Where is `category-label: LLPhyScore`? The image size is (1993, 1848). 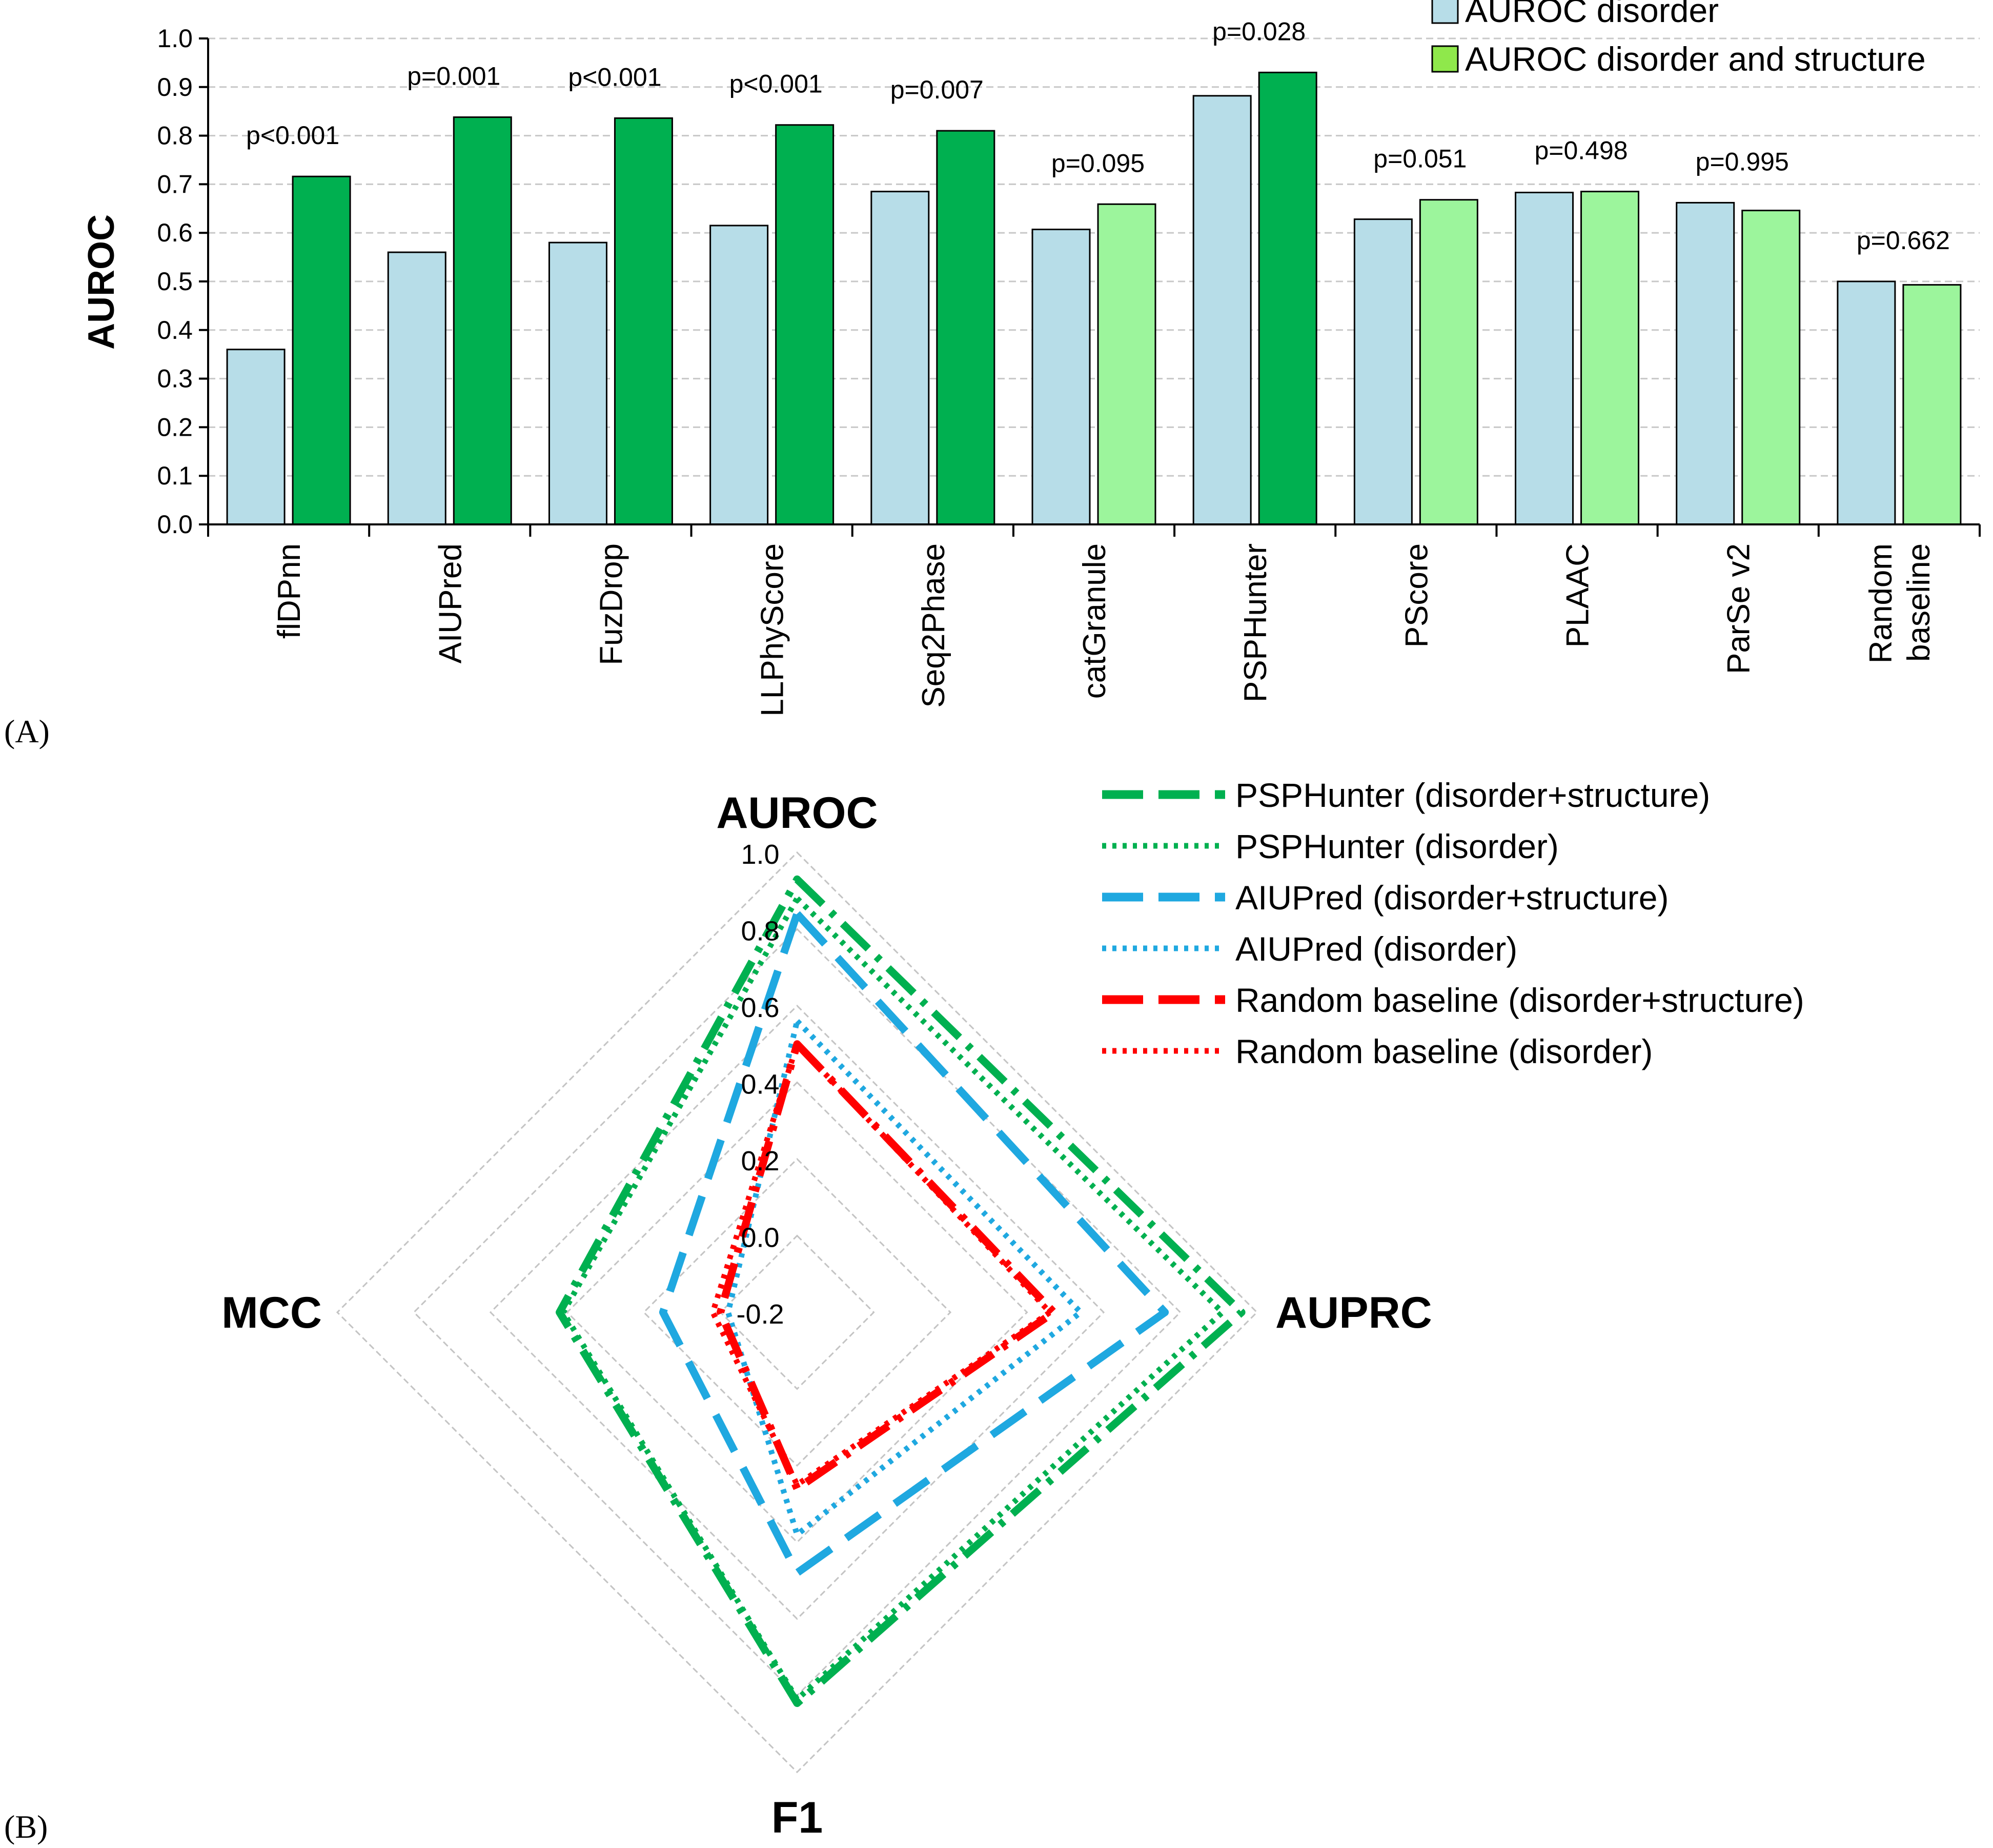
category-label: LLPhyScore is located at coordinates (772, 630).